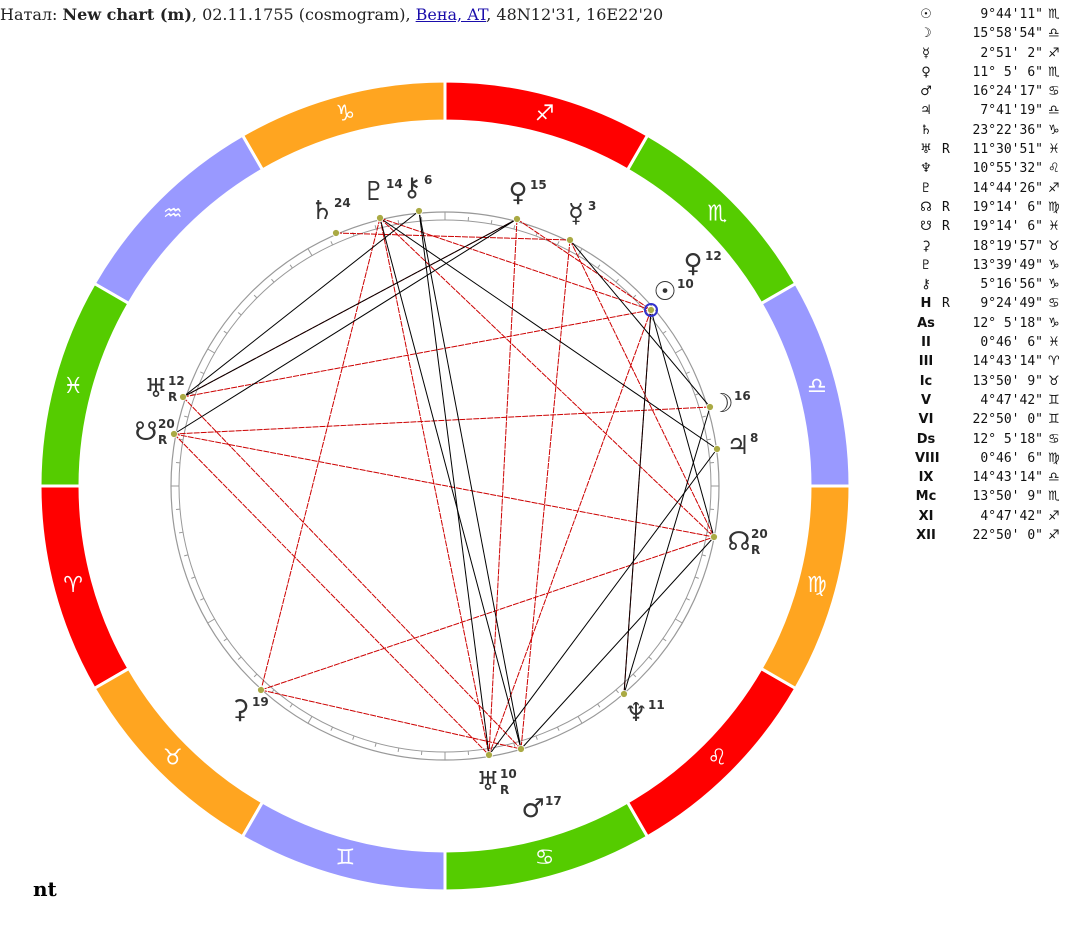 Image resolution: width=1080 pixels, height=925 pixels. What do you see at coordinates (759, 534) in the screenshot?
I see `planet-degree: 20` at bounding box center [759, 534].